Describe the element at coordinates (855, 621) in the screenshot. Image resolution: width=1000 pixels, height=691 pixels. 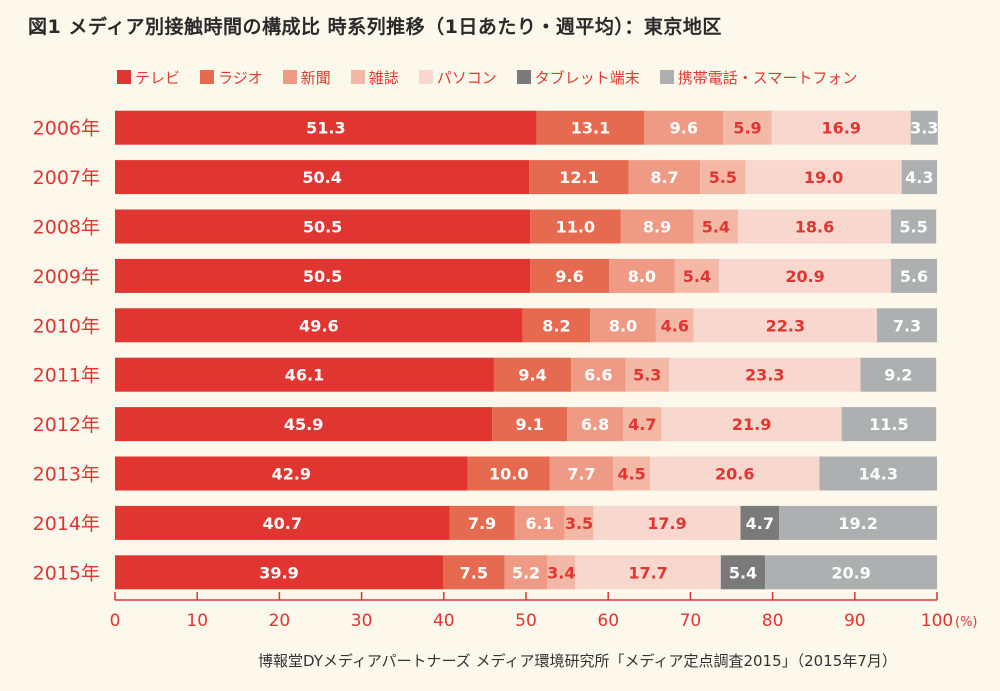
I see `x-tick-label: 90` at that location.